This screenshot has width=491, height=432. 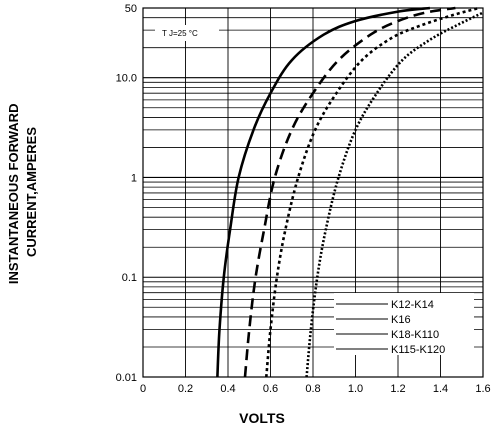 I want to click on y-axis-label-line-2: CURRENT,AMPERES, so click(x=31, y=192).